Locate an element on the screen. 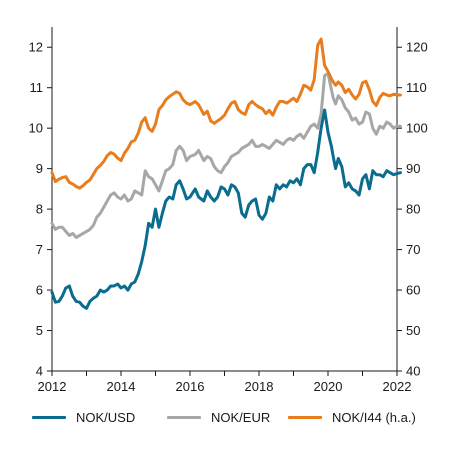 Image resolution: width=460 pixels, height=454 pixels. legend-item-nok-eur: NOK/EUR is located at coordinates (218, 417).